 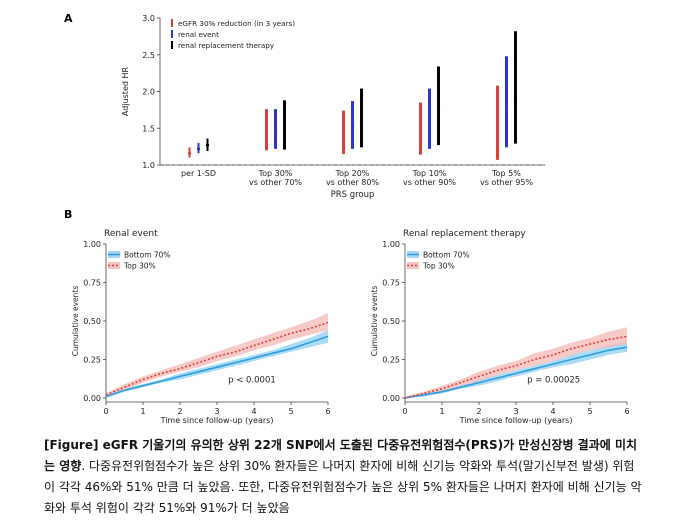 I want to click on forest-legend-label: renal replacement therapy, so click(x=226, y=45).